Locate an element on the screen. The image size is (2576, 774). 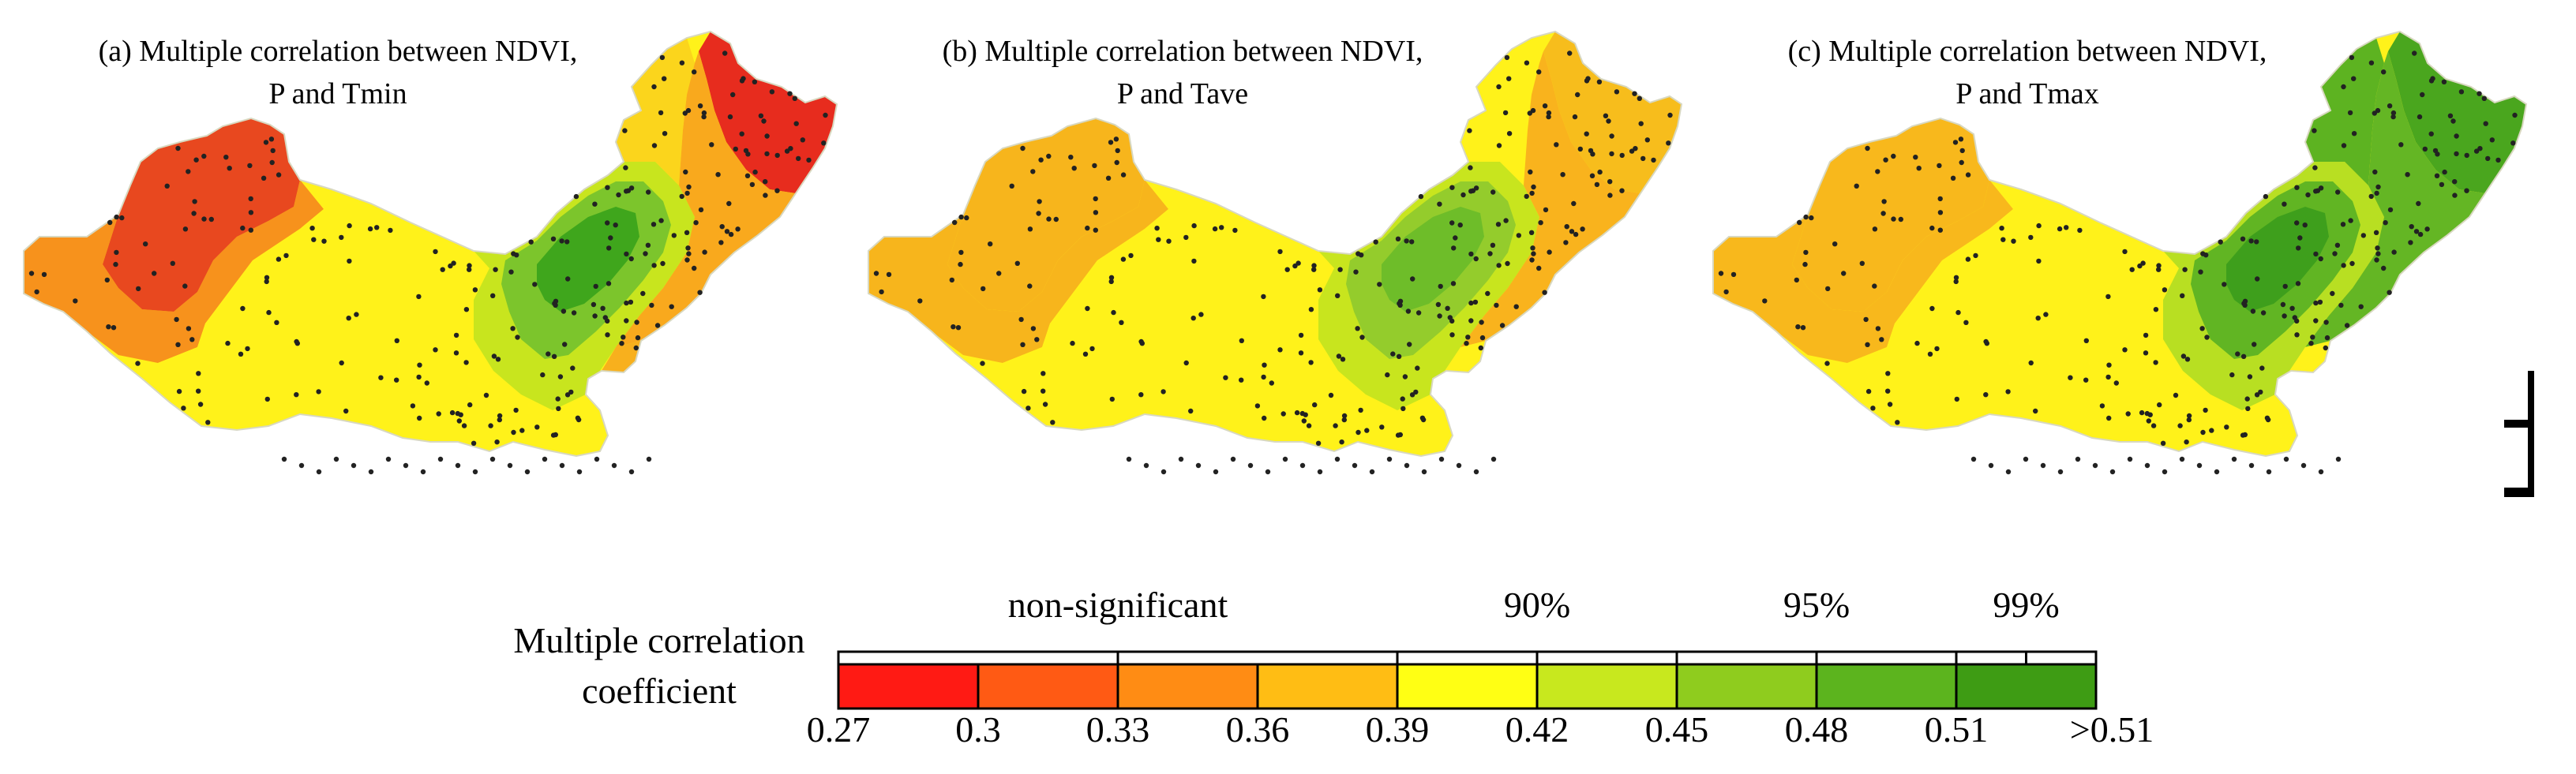
legend-tick-label-3: 0.36 is located at coordinates (1257, 730).